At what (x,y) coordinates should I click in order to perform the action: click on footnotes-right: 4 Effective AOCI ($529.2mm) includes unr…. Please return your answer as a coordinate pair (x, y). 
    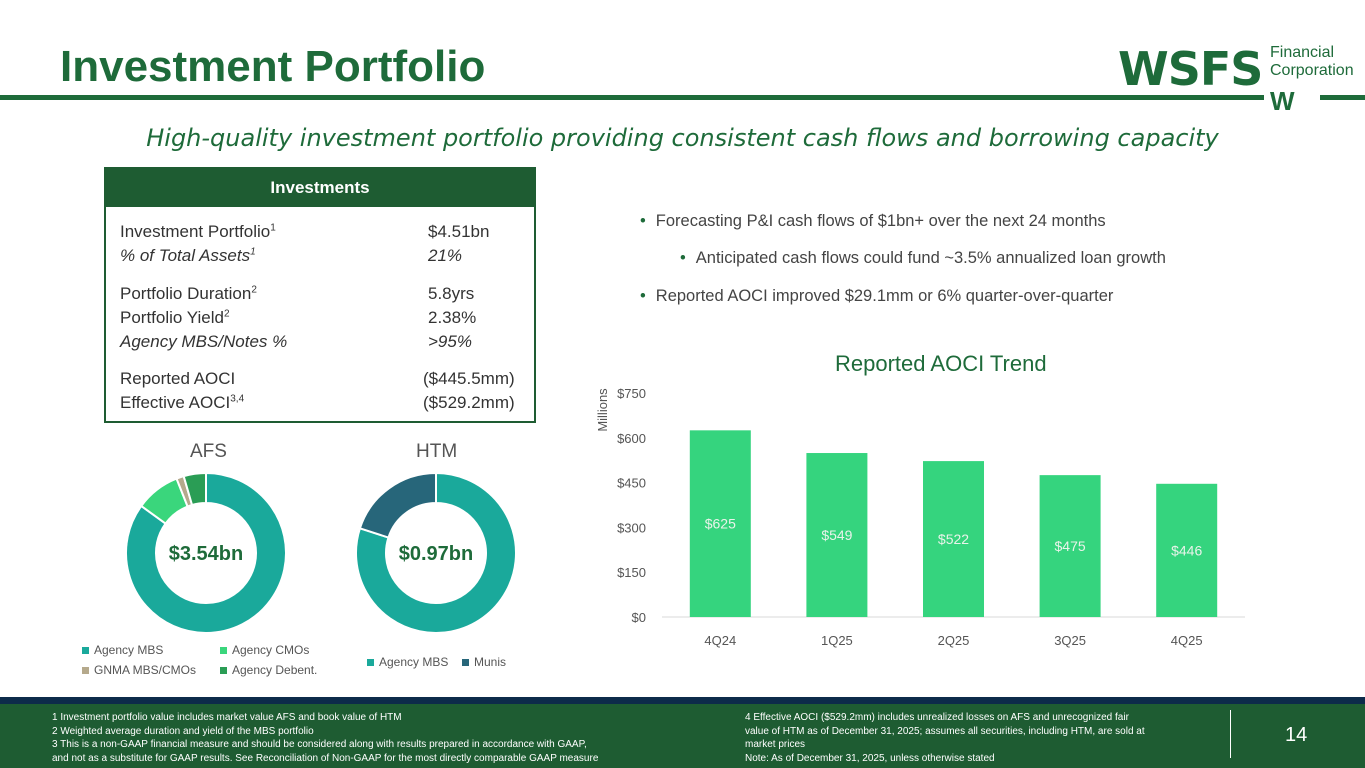
    Looking at the image, I should click on (945, 738).